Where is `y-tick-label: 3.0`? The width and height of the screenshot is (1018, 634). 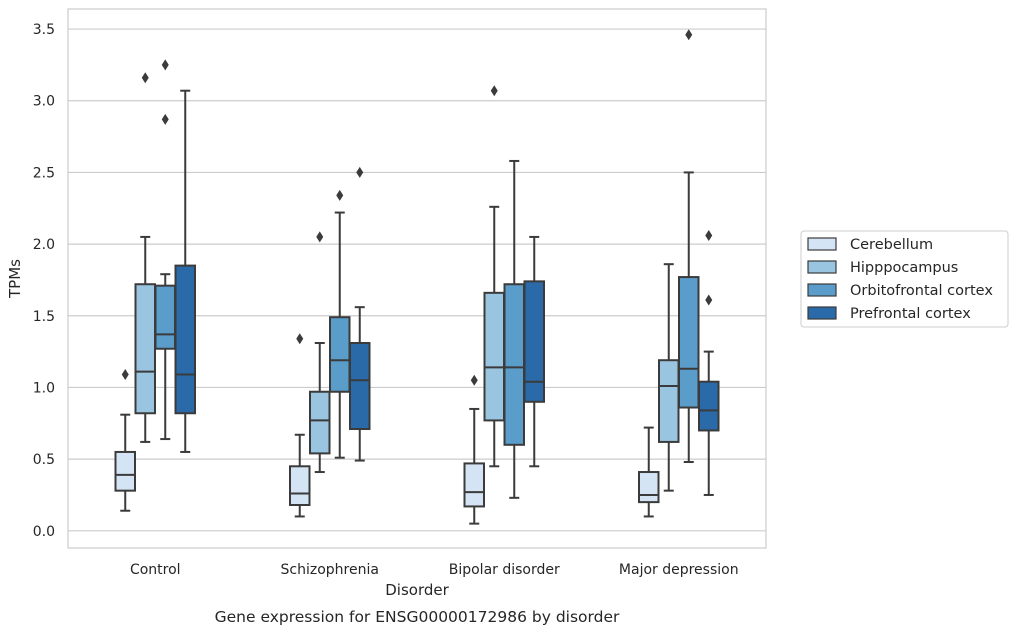
y-tick-label: 3.0 is located at coordinates (44, 102).